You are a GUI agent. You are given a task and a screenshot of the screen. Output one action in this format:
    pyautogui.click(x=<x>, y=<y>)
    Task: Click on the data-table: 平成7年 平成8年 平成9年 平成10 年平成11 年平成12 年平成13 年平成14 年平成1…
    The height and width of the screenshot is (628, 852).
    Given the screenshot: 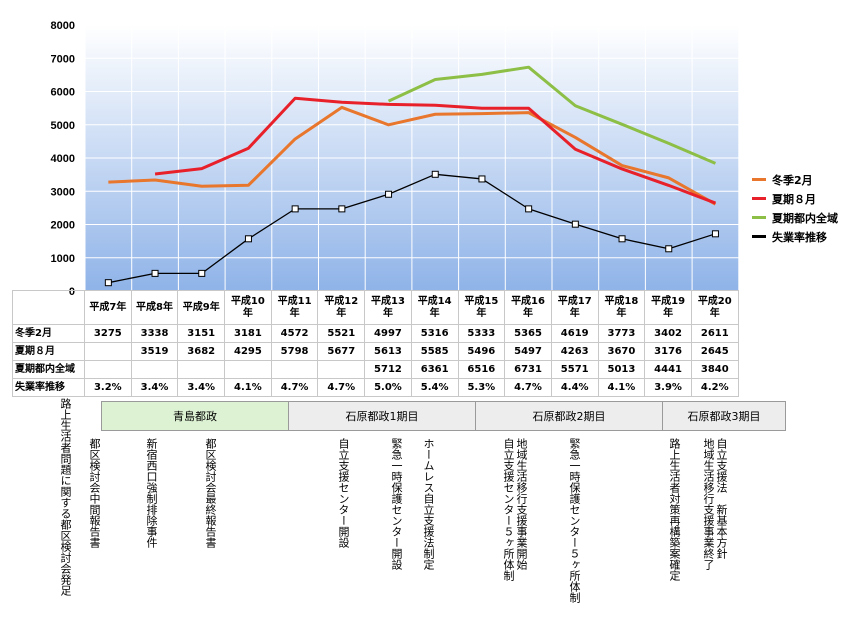 What is the action you would take?
    pyautogui.click(x=375, y=343)
    